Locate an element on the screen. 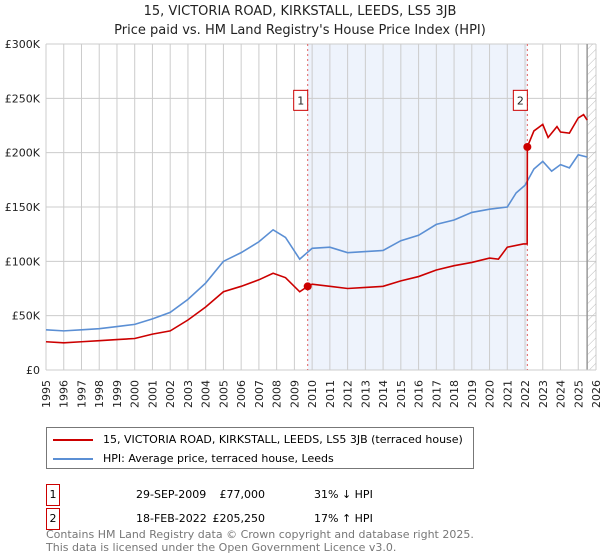 This screenshot has height=560, width=600. x-tick-label: 2015 is located at coordinates (401, 394).